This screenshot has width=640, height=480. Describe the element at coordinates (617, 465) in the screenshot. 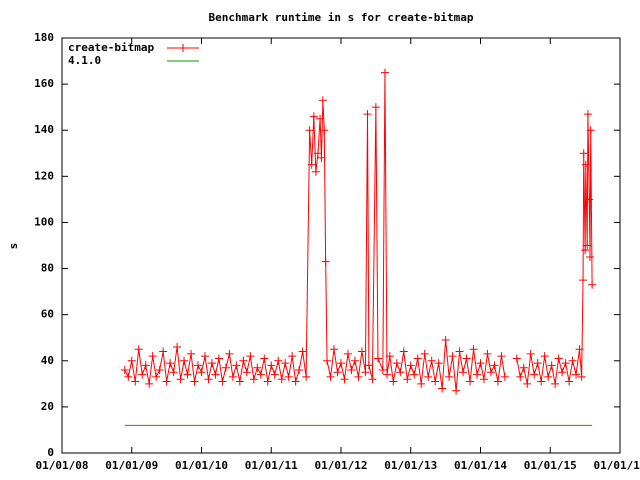

I see `x-tick-label: 01/01/16` at that location.